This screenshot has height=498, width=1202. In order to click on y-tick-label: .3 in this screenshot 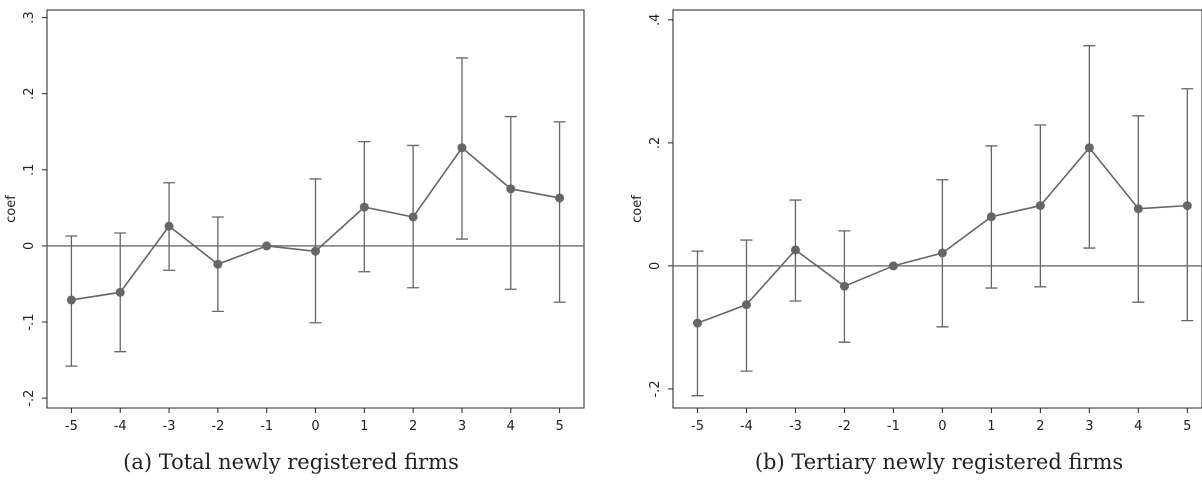, I will do `click(29, 17)`.